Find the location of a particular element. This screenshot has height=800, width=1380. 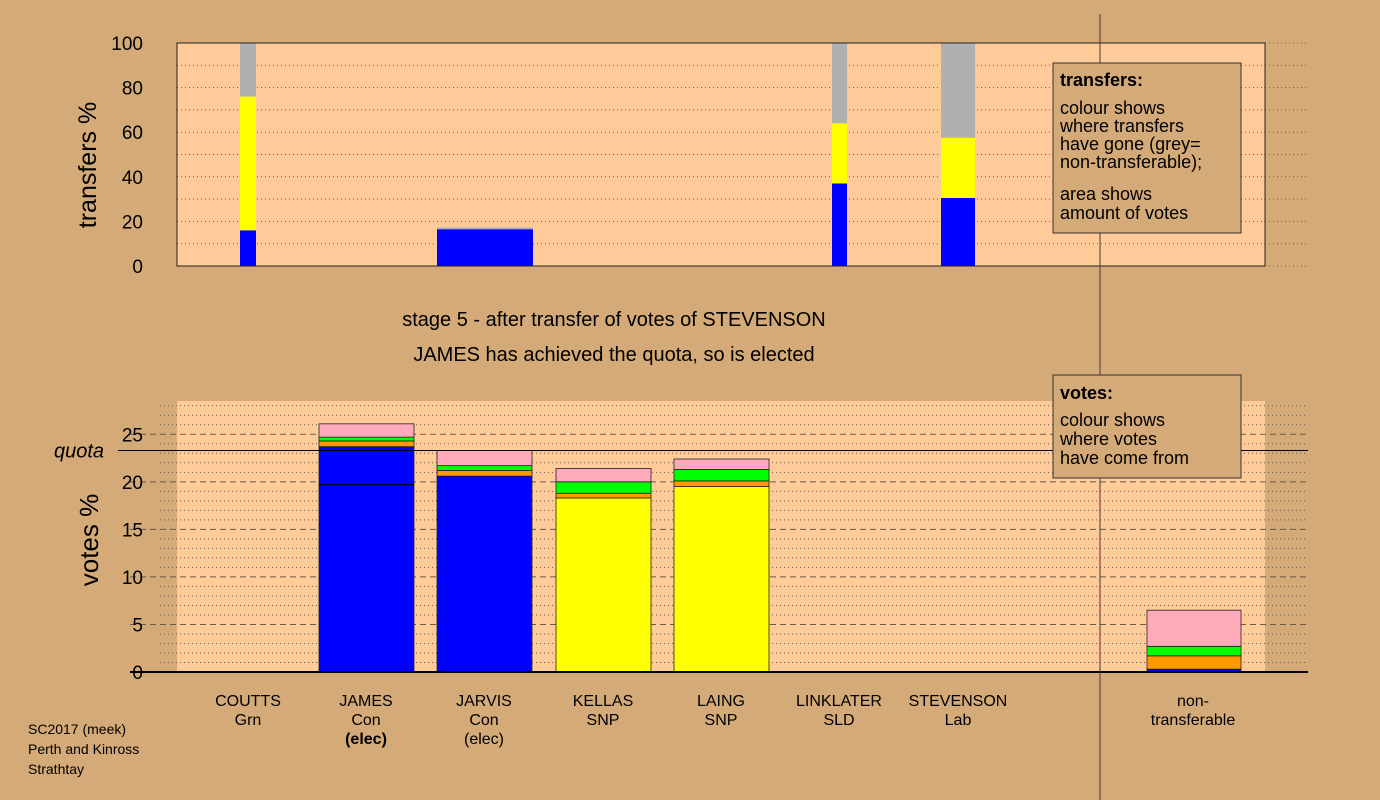

candidate-party-6: Lab is located at coordinates (958, 720).